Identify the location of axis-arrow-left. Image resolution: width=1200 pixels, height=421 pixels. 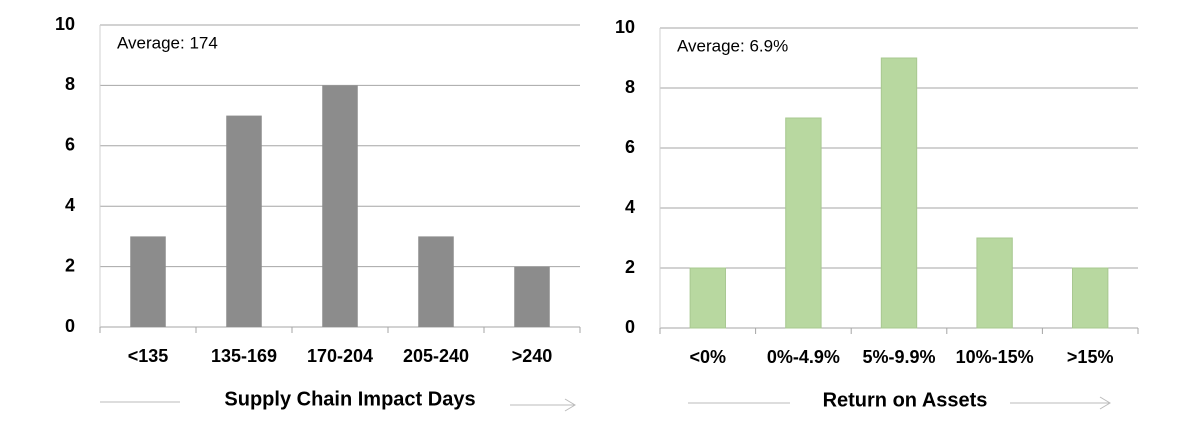
(338, 405).